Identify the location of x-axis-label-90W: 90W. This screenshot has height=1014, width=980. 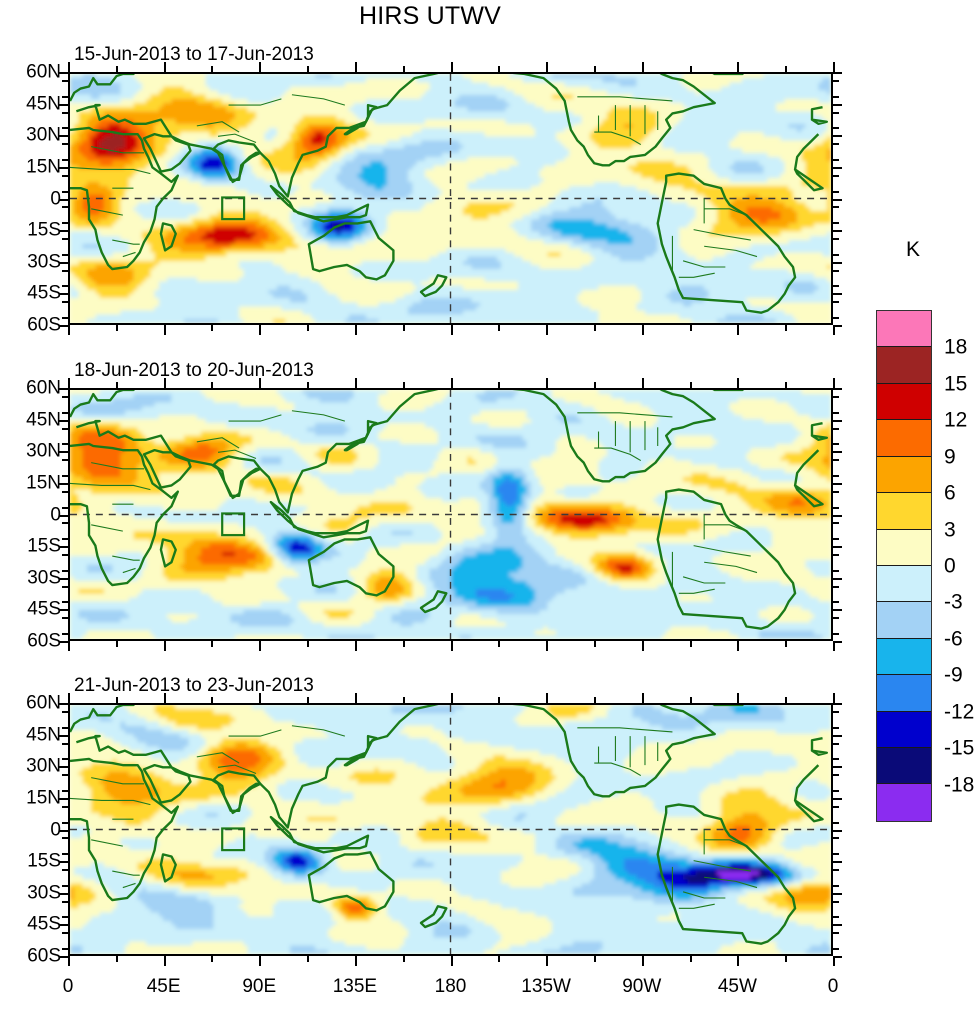
(642, 986).